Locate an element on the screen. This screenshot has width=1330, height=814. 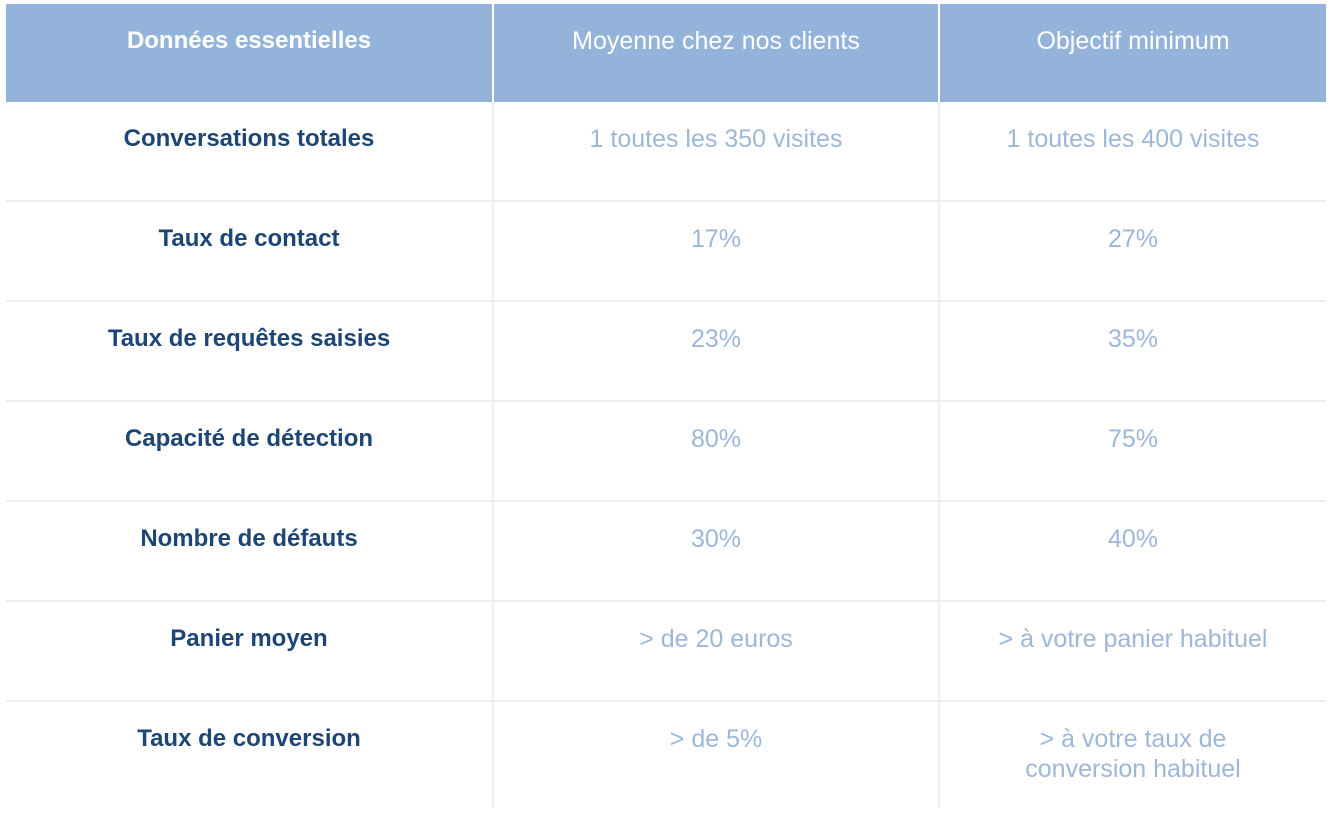
row-label: Capacité de détection is located at coordinates (249, 438).